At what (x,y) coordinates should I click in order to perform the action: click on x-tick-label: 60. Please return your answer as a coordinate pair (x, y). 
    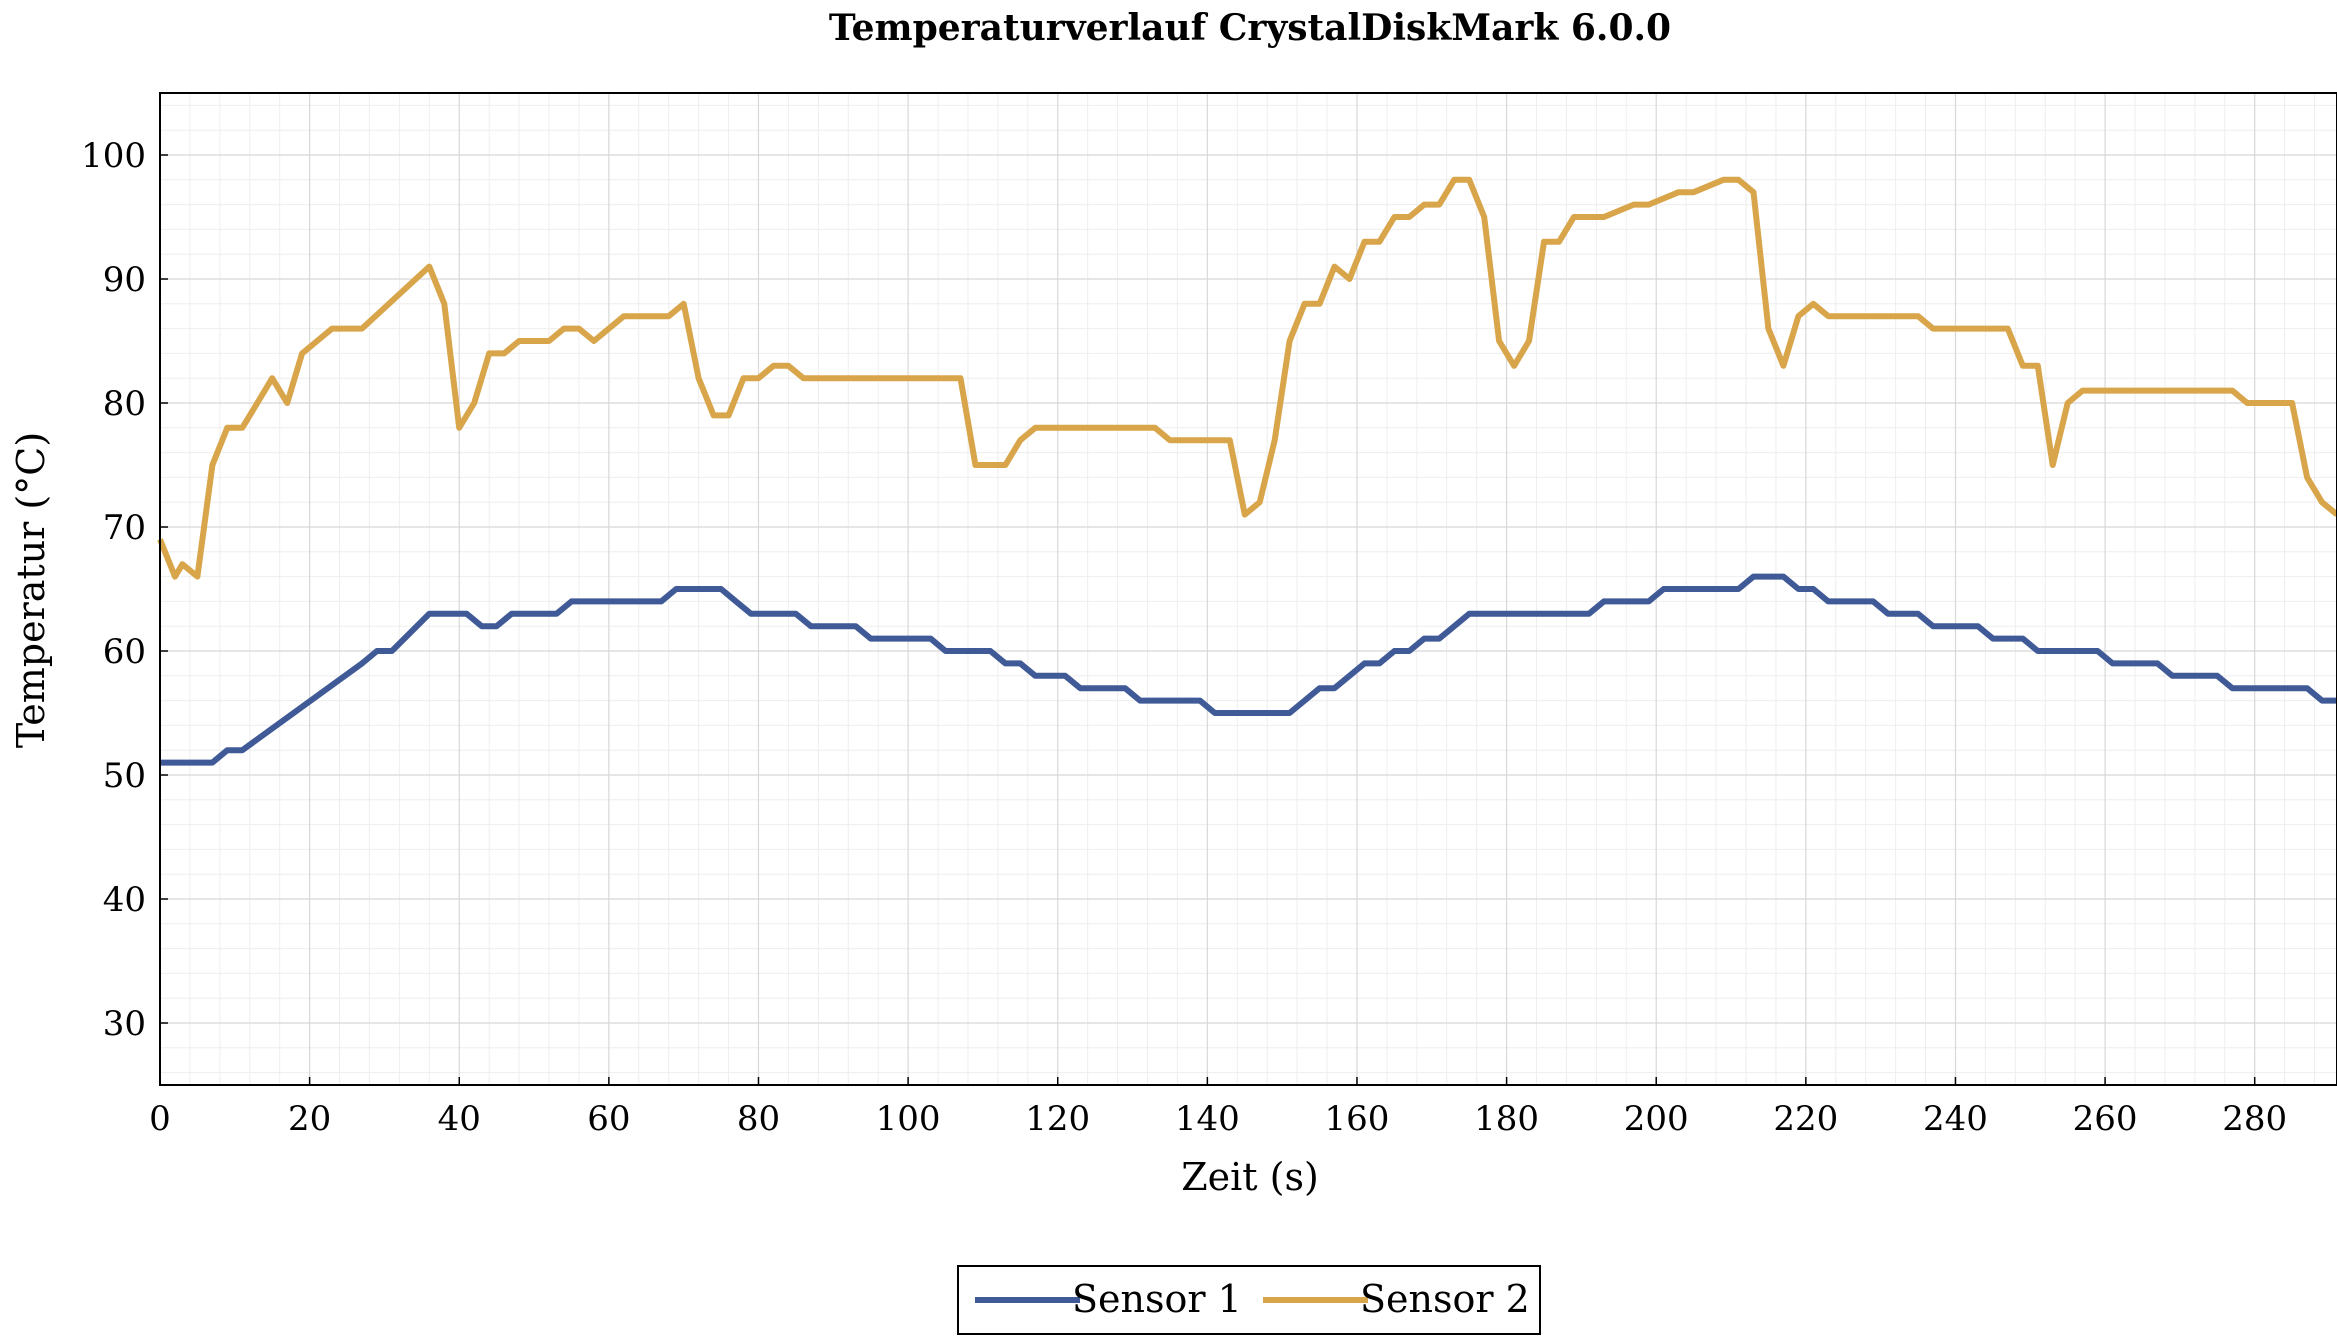
    Looking at the image, I should click on (608, 1119).